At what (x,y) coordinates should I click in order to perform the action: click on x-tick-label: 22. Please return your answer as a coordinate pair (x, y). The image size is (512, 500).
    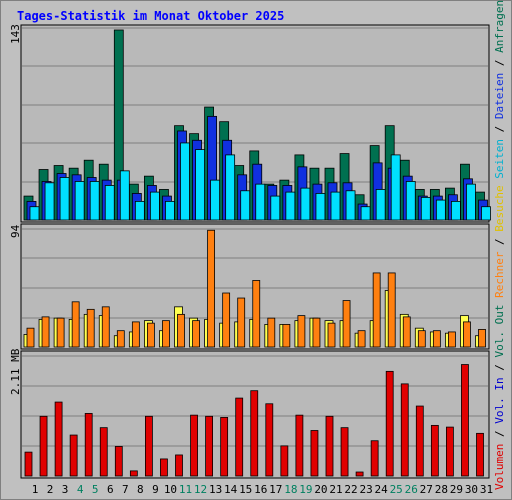
    Looking at the image, I should click on (350, 489).